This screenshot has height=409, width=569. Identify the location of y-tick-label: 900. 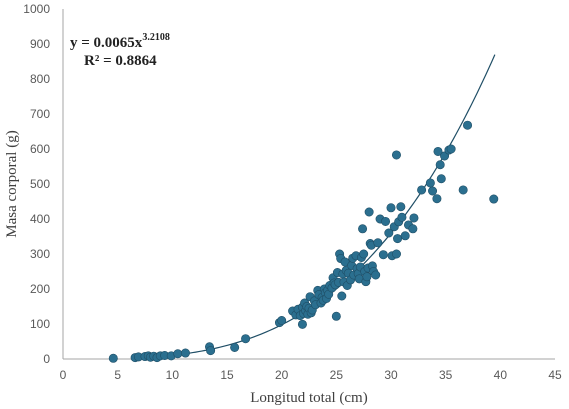
(40, 44).